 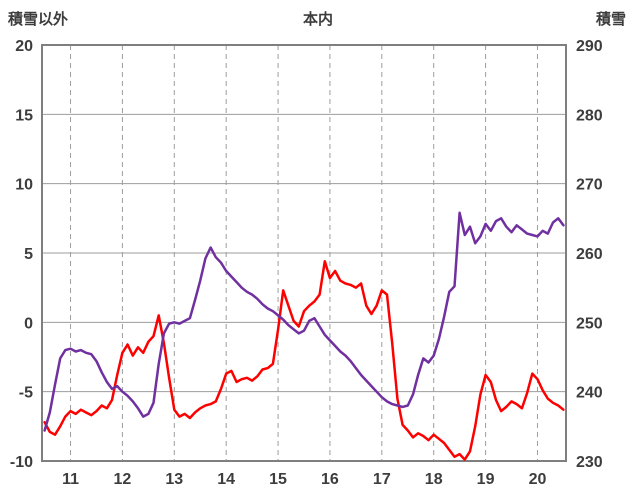 I want to click on x-tick-label: 19, so click(x=486, y=479).